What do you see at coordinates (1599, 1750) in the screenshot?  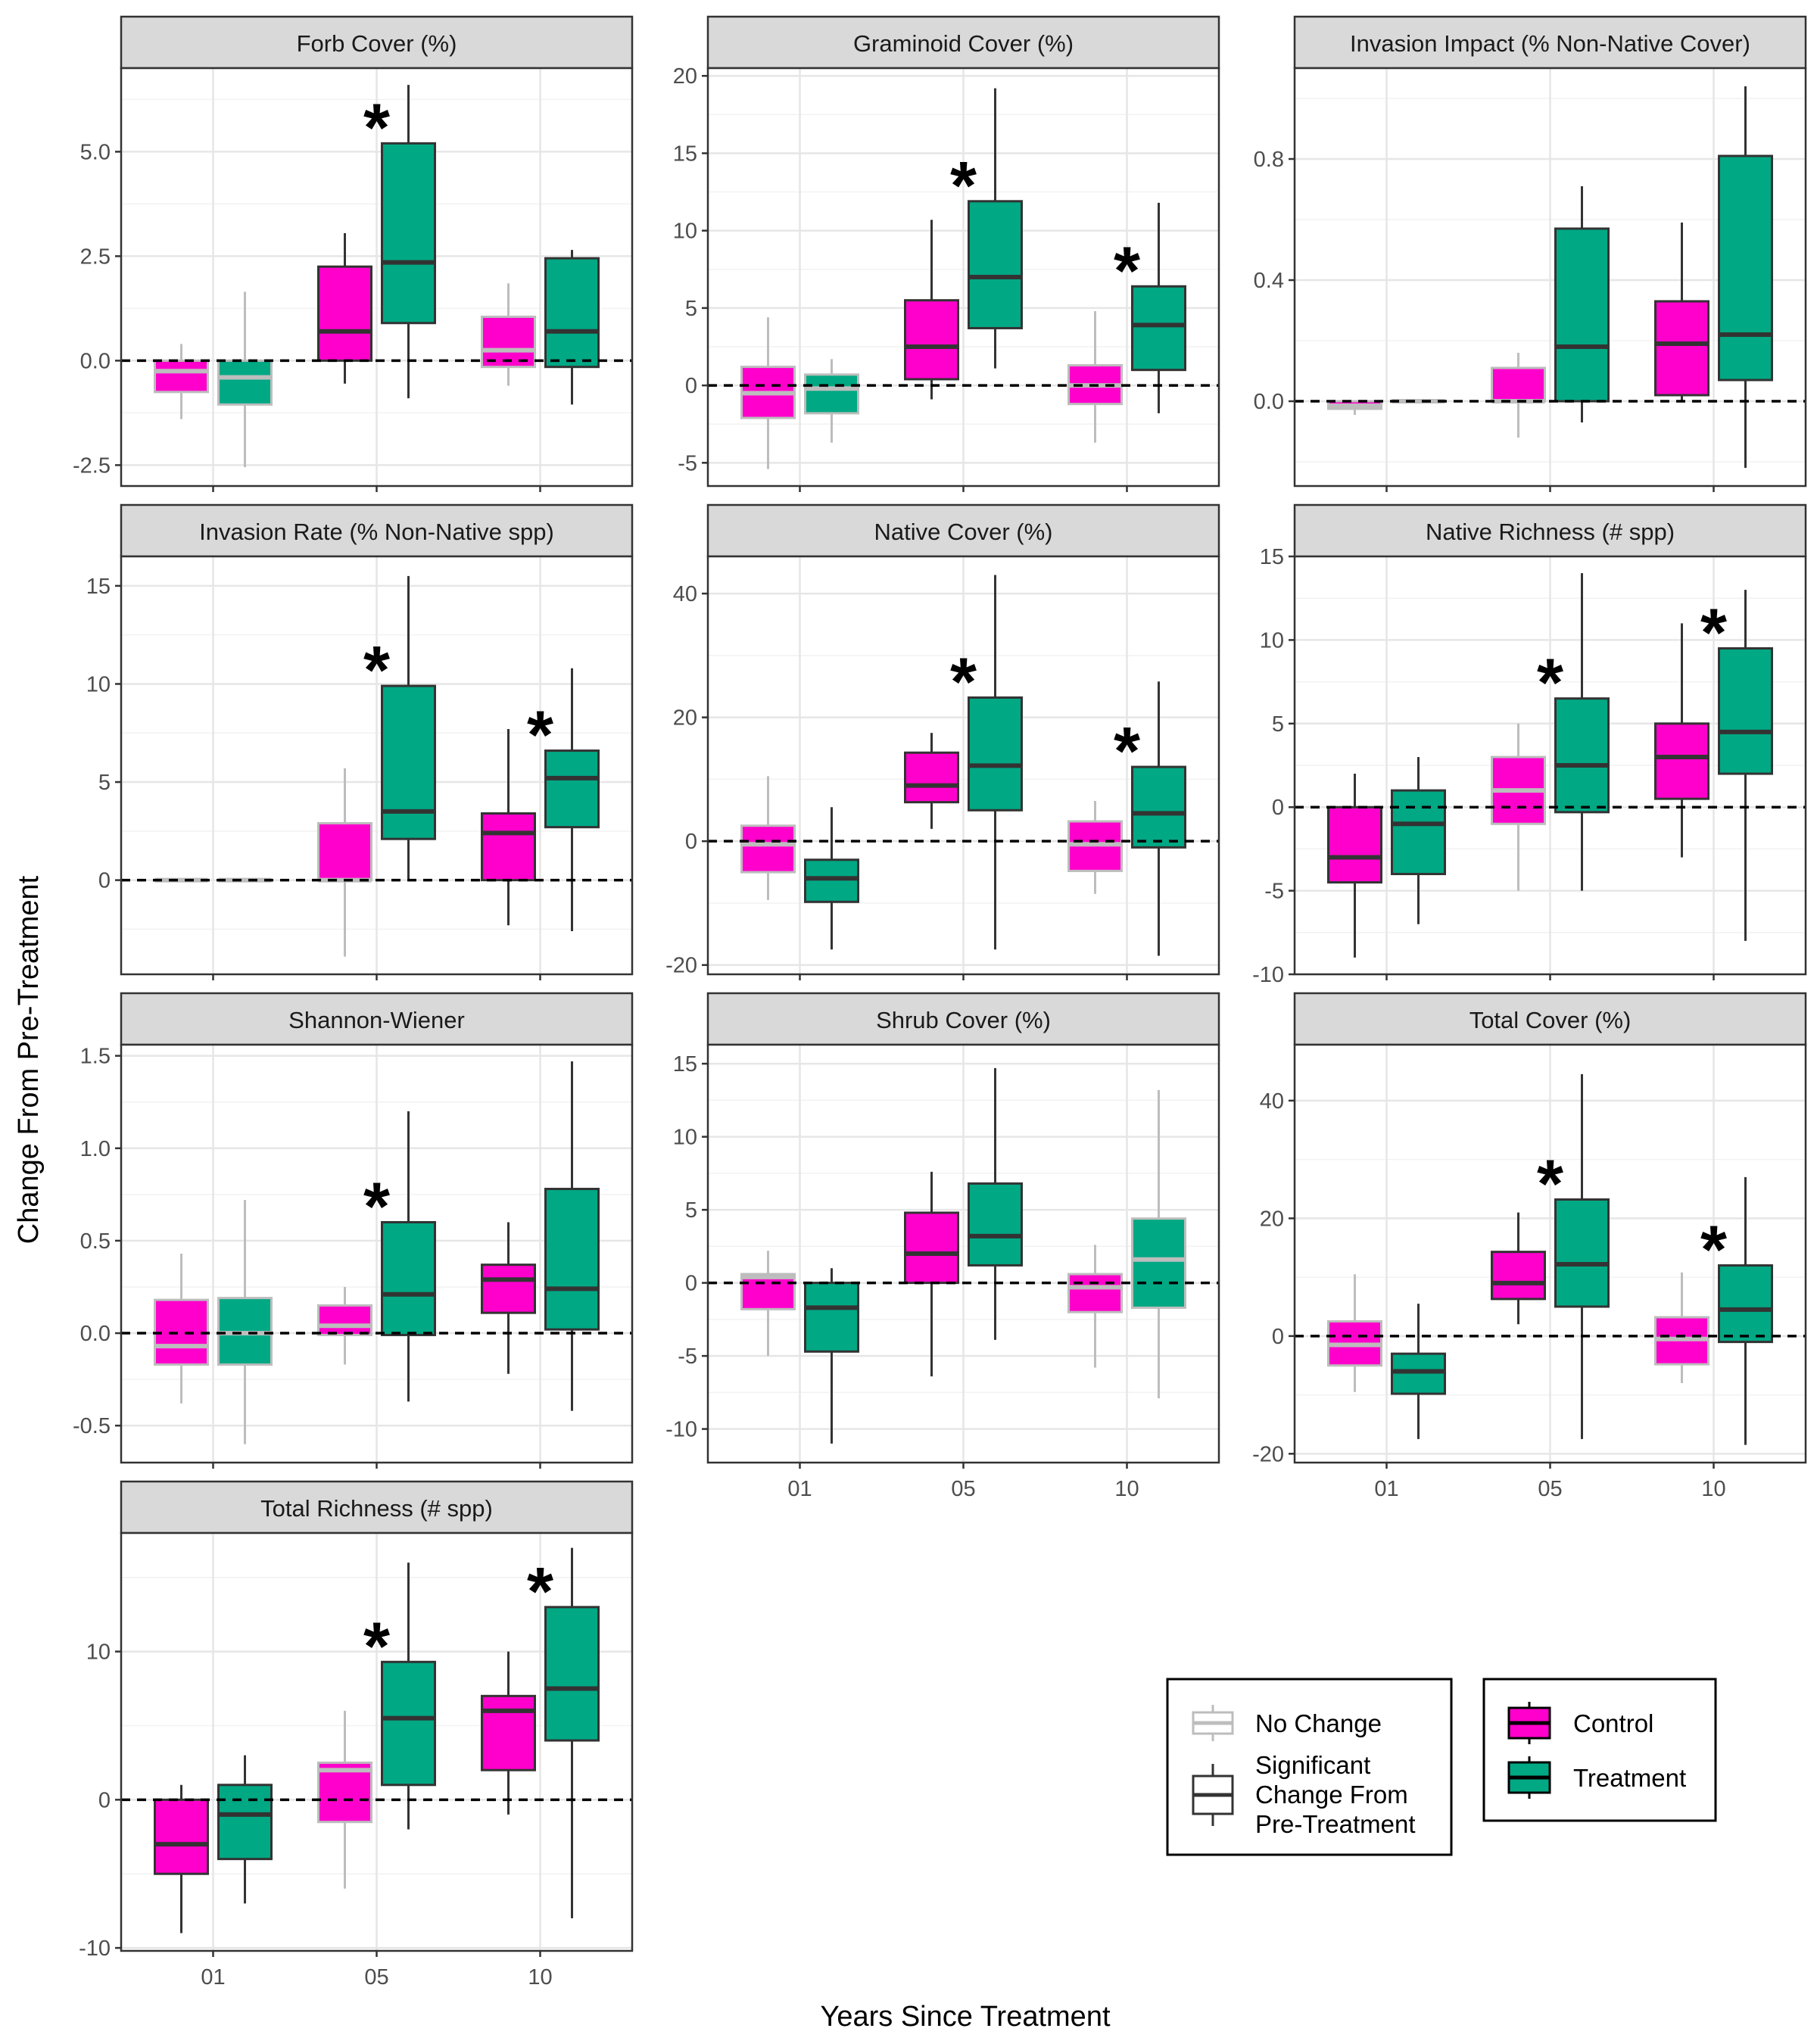 I see `group-legend: Control Treatment` at bounding box center [1599, 1750].